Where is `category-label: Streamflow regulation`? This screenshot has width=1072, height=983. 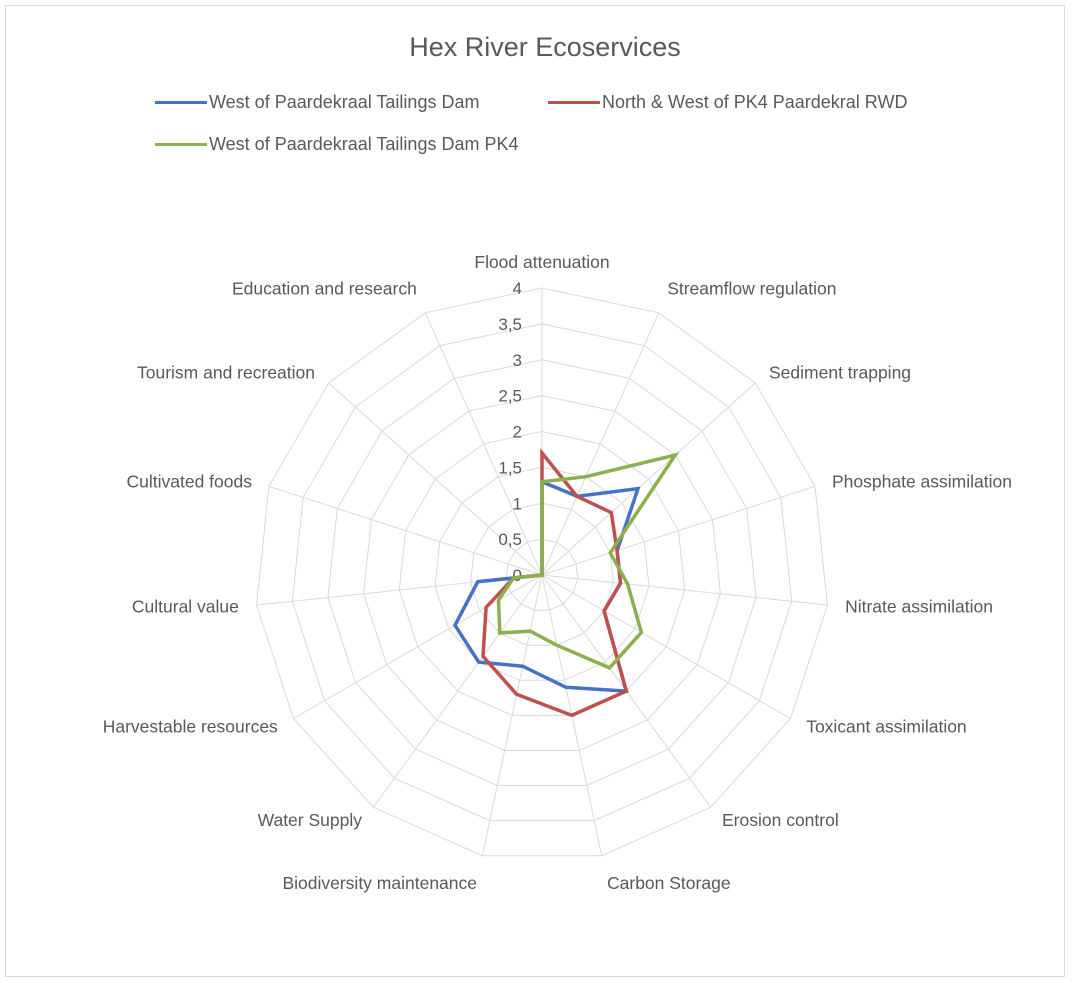
category-label: Streamflow regulation is located at coordinates (751, 288).